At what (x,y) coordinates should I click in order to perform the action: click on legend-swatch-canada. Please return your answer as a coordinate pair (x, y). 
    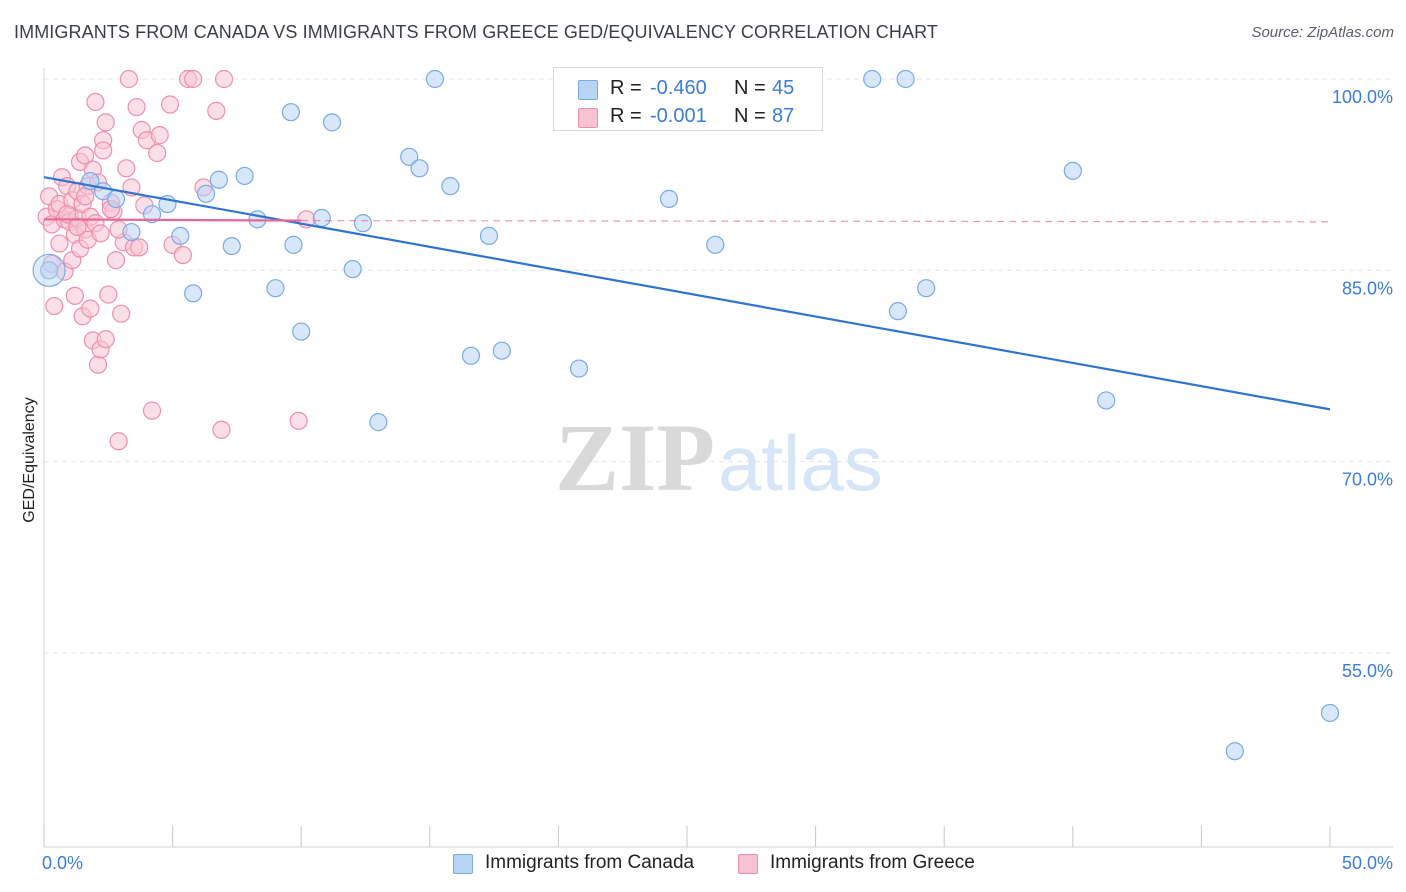
    Looking at the image, I should click on (588, 90).